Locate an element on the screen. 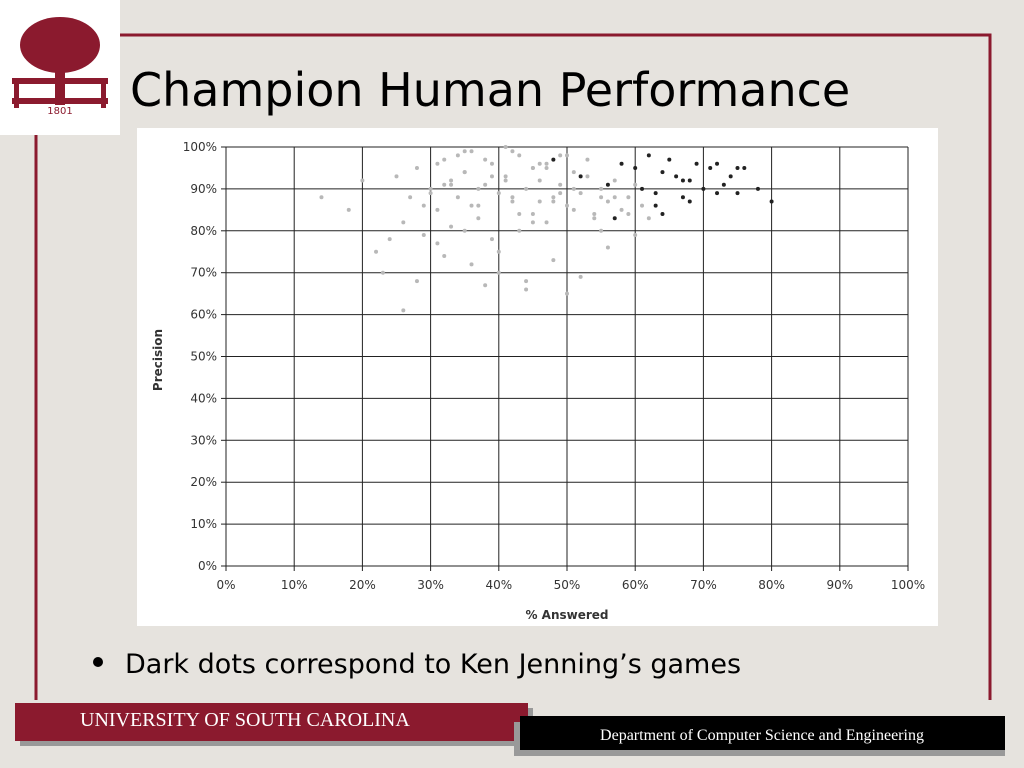 The image size is (1024, 768). logo-year: 1801 is located at coordinates (59, 111).